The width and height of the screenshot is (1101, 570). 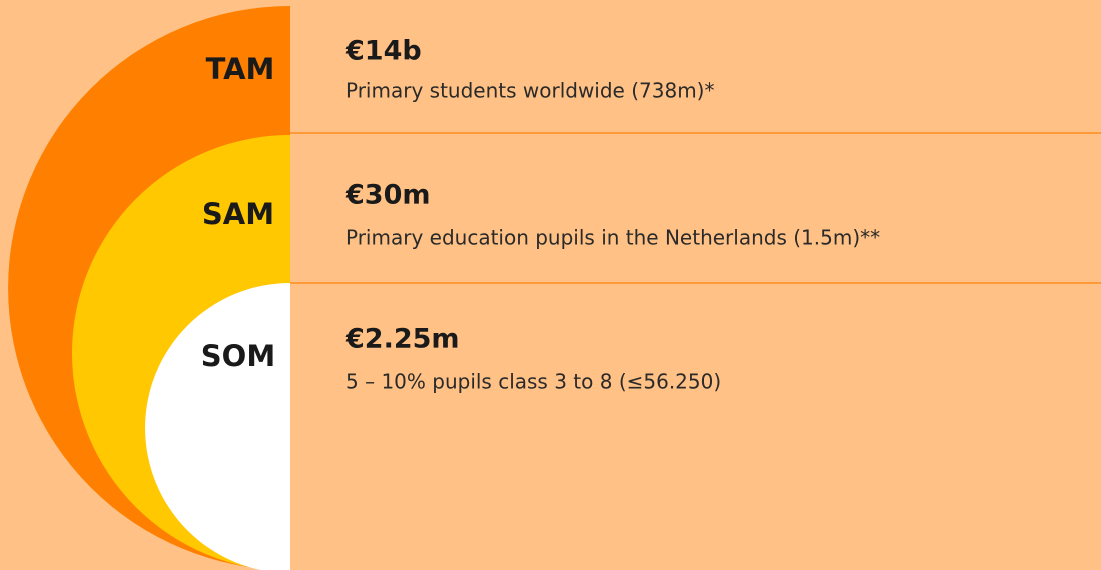 I want to click on level-value: €30m, so click(x=388, y=195).